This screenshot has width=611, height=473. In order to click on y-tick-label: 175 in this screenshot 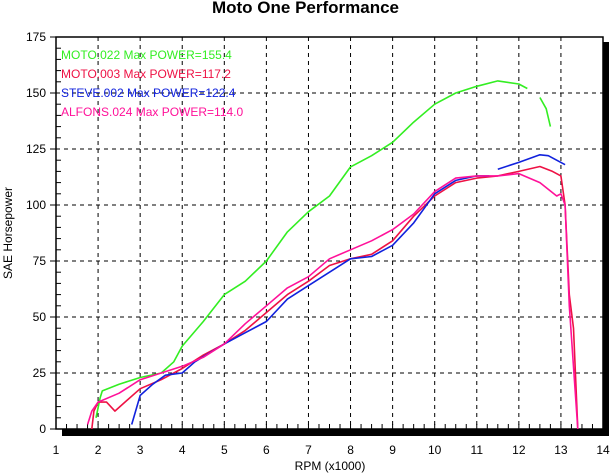, I will do `click(36, 37)`.